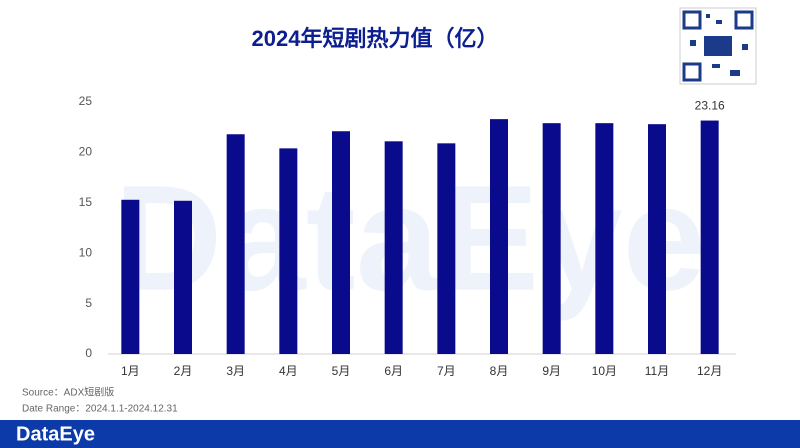  I want to click on x-tick-label: 6月, so click(393, 371).